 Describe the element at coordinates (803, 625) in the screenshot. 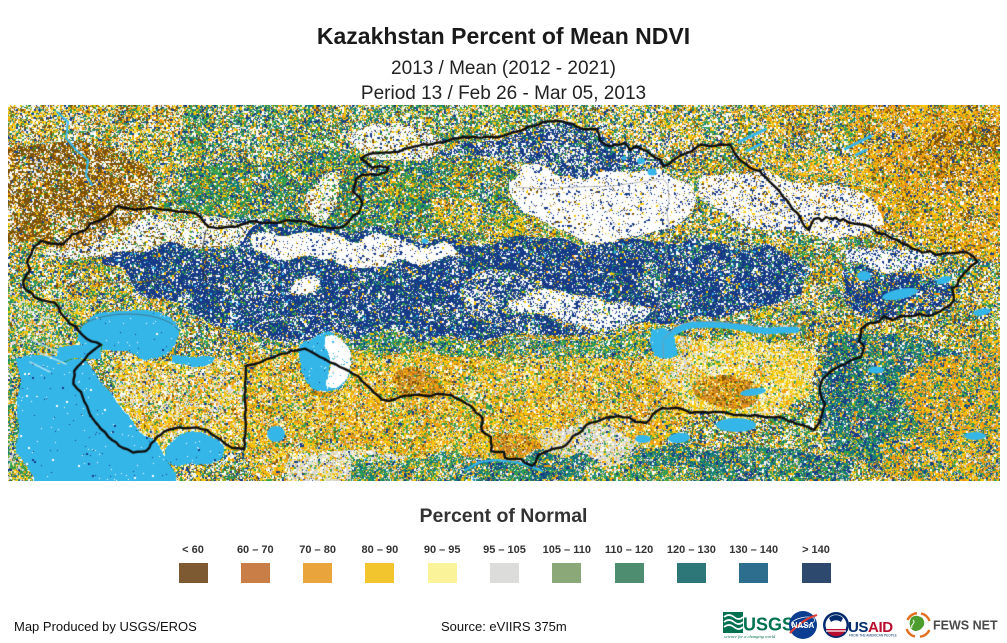

I see `svg-text: NASA` at that location.